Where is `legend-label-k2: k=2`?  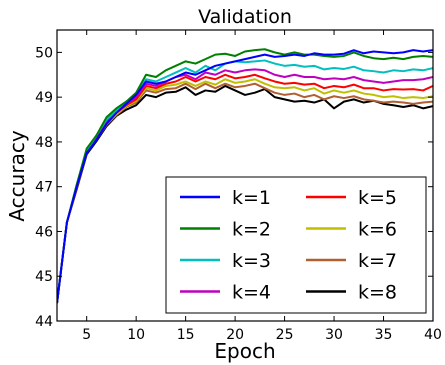 legend-label-k2: k=2 is located at coordinates (251, 230).